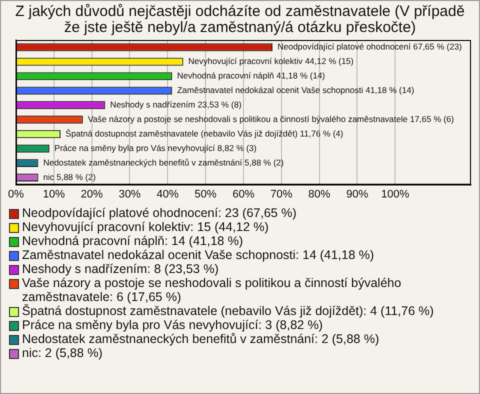 This screenshot has width=480, height=394. I want to click on x-tick-label: 60%, so click(243, 194).